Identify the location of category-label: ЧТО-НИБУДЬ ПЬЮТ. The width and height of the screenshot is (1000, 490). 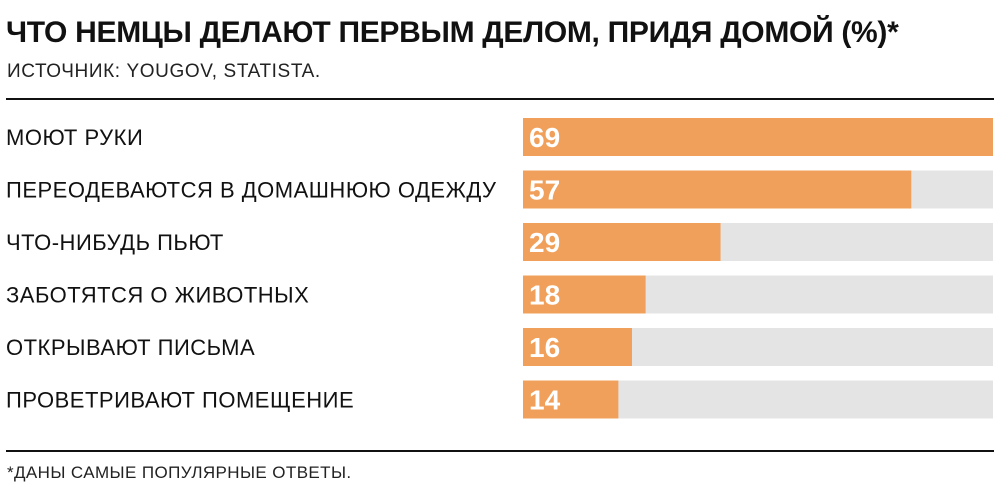
(115, 242).